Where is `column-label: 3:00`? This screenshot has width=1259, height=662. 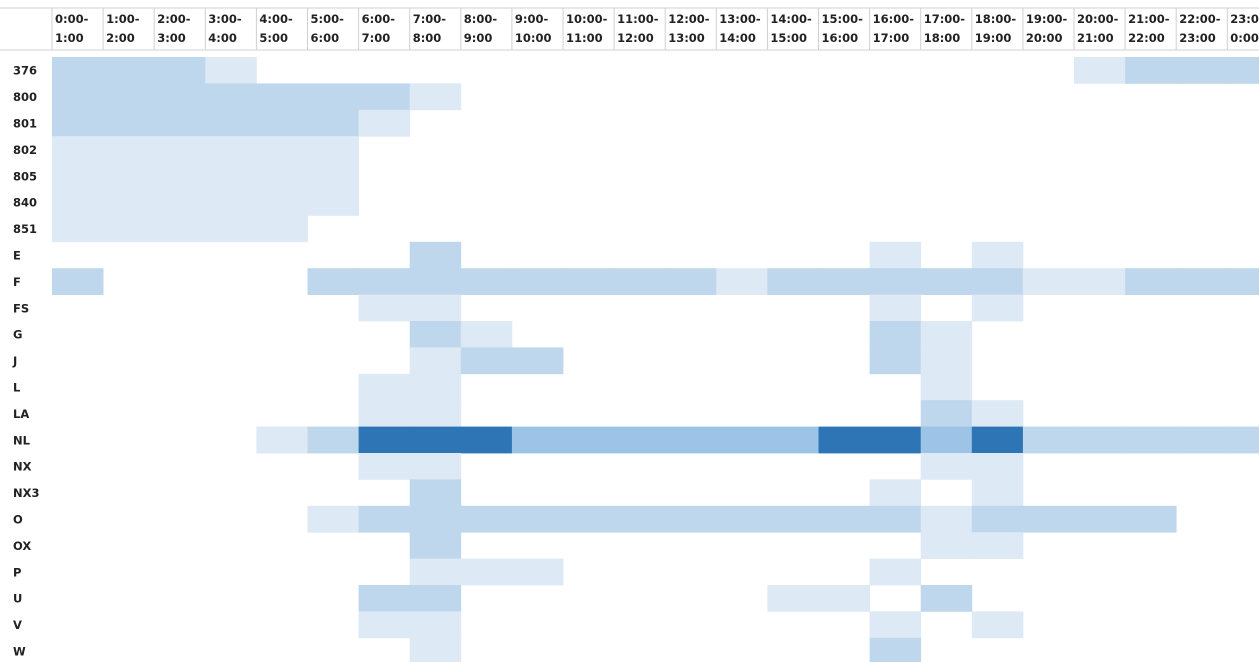
column-label: 3:00 is located at coordinates (171, 38).